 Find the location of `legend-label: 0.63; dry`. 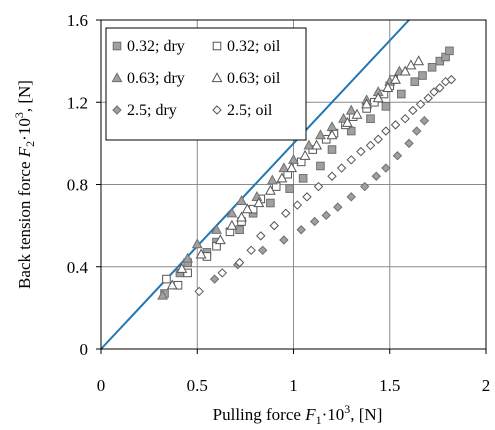

legend-label: 0.63; dry is located at coordinates (156, 78).